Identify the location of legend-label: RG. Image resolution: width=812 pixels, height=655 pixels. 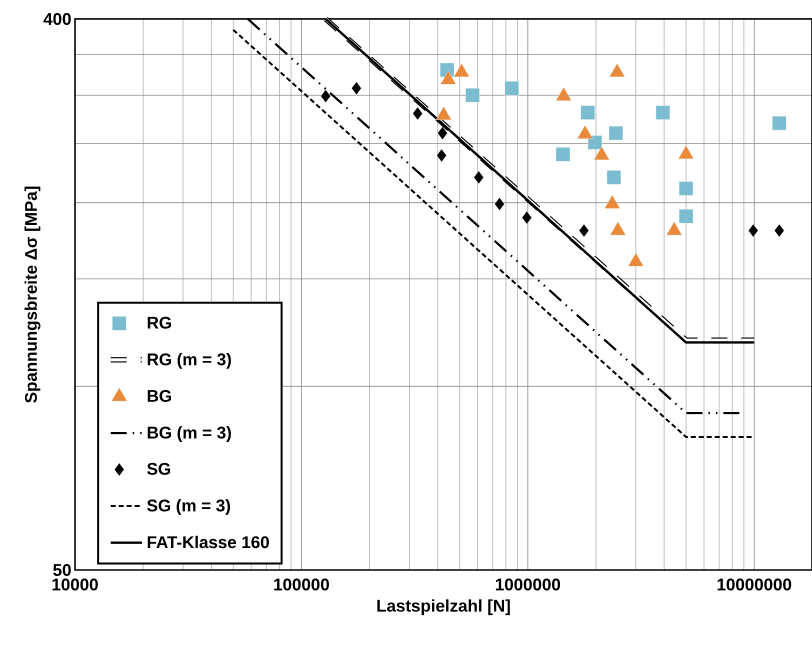
(159, 322).